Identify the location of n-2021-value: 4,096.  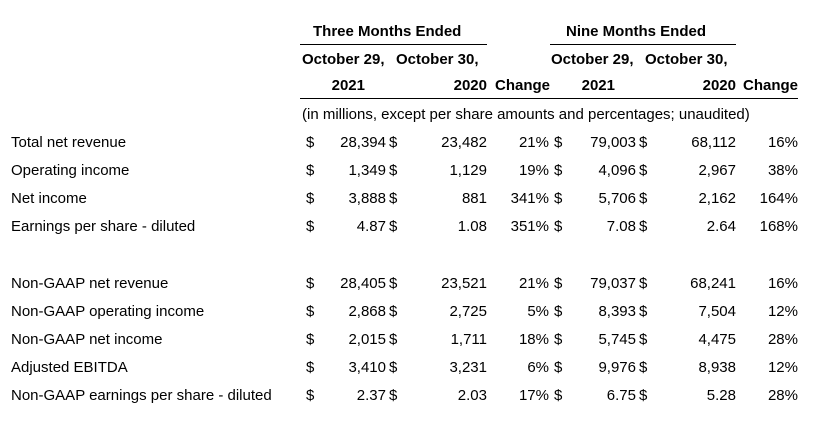
(617, 170).